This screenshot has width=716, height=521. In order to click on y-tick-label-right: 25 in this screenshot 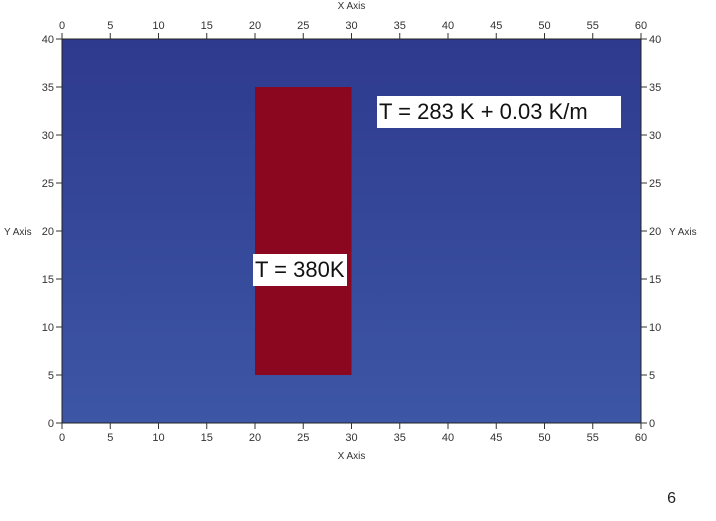, I will do `click(655, 184)`.